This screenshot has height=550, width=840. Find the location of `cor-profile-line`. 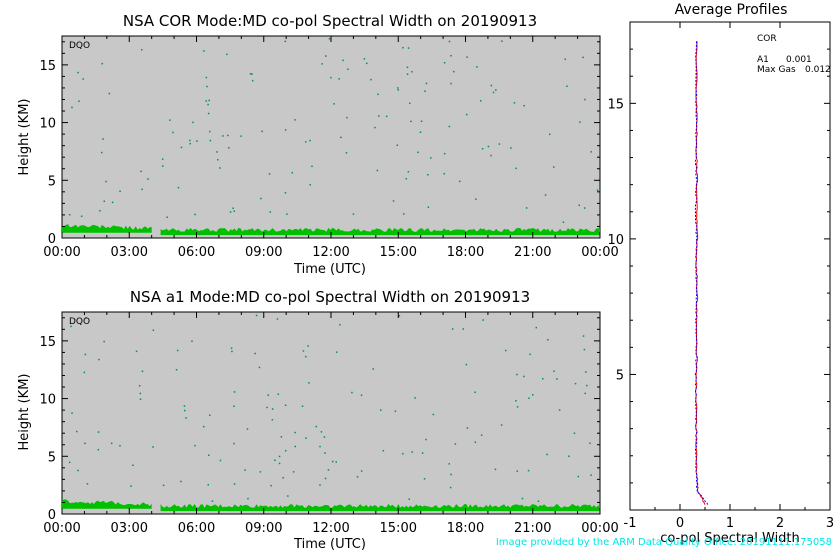

cor-profile-line is located at coordinates (701, 272).